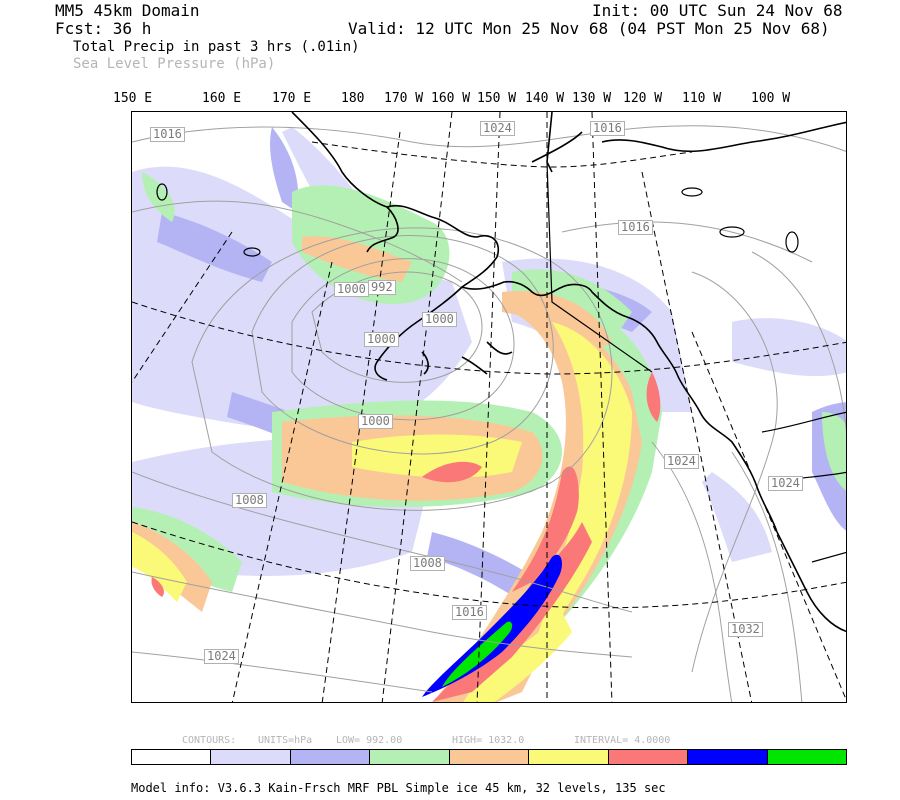 This screenshot has height=800, width=900. I want to click on contour-label: 1032, so click(745, 629).